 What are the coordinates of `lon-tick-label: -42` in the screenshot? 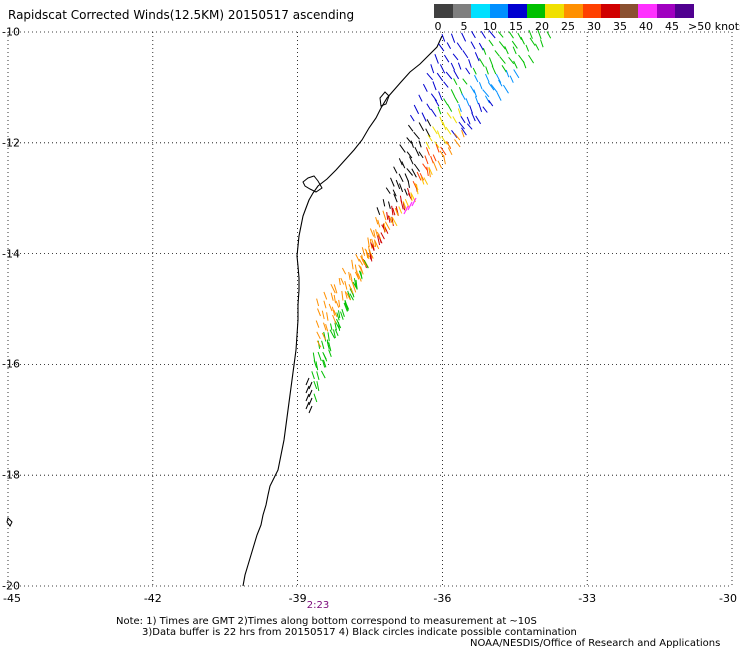 It's located at (152, 598).